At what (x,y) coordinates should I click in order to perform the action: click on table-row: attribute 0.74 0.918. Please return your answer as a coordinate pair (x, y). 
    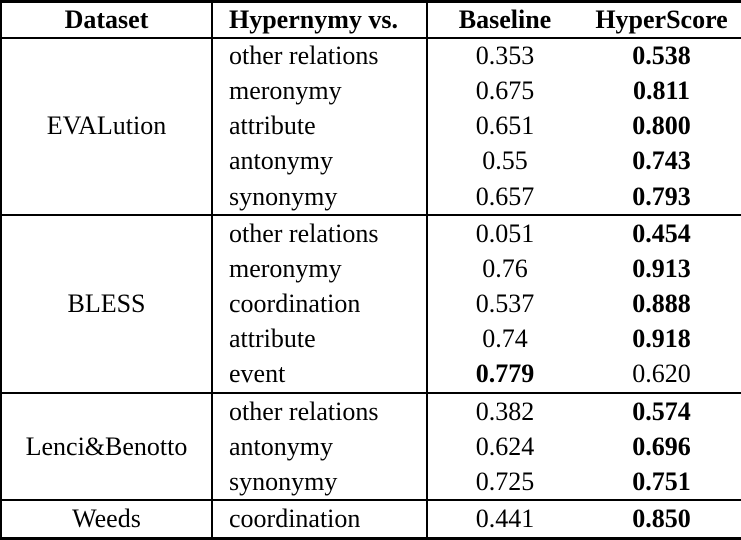
    Looking at the image, I should click on (371, 339).